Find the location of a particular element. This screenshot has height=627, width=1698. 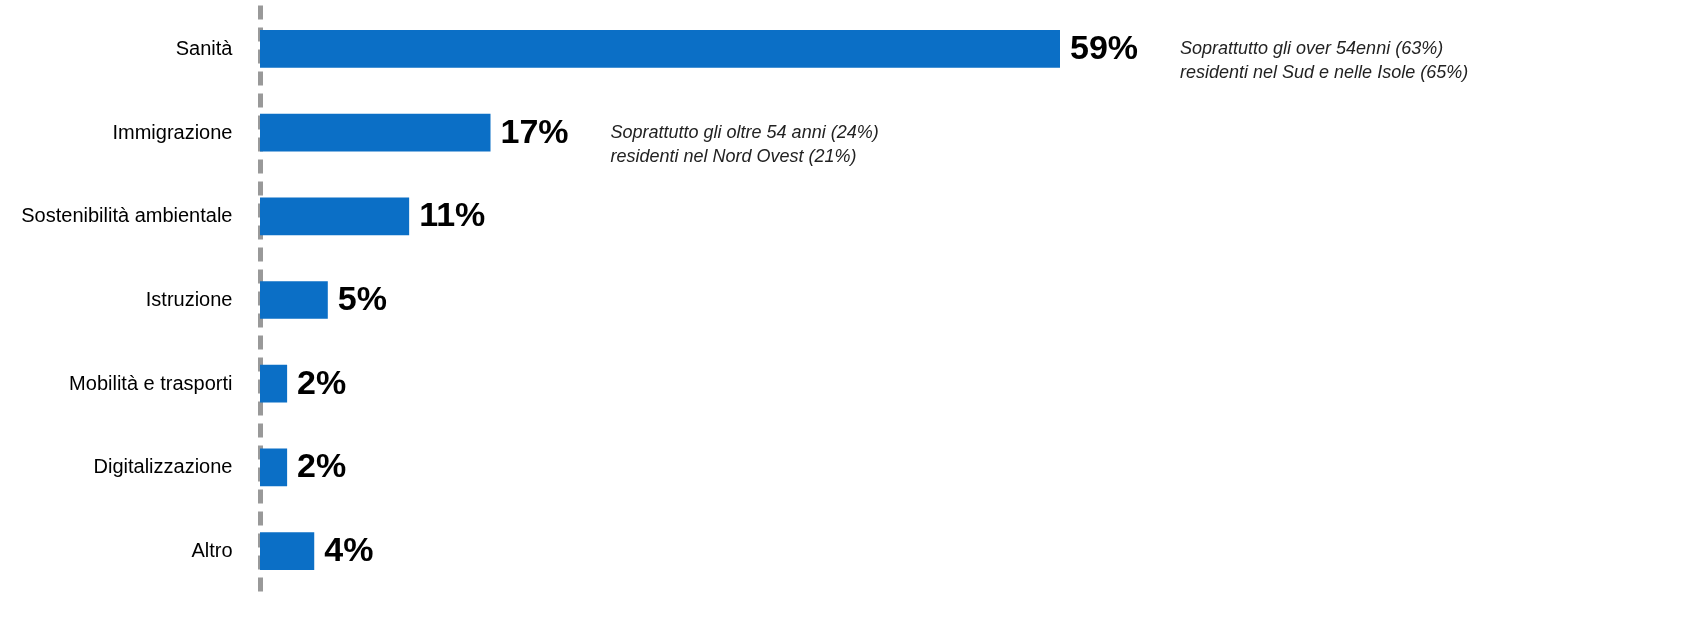

y-tick-label: Altro is located at coordinates (212, 550).